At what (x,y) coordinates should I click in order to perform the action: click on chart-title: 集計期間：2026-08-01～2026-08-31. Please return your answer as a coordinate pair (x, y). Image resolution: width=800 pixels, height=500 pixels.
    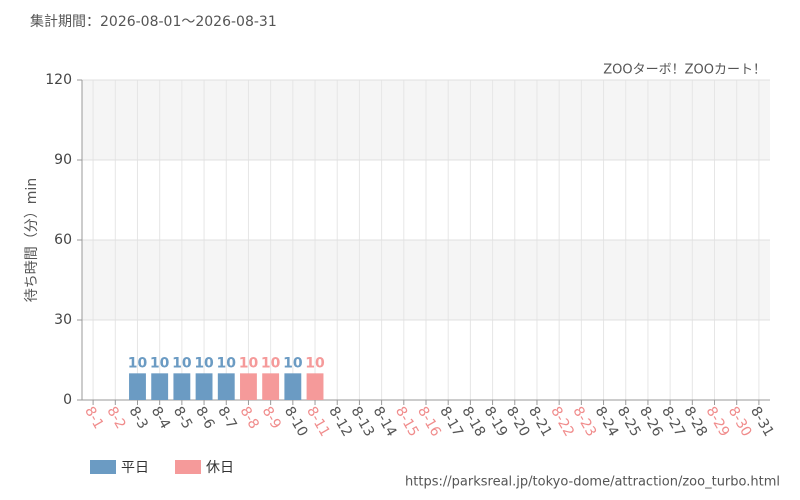
    Looking at the image, I should click on (153, 21).